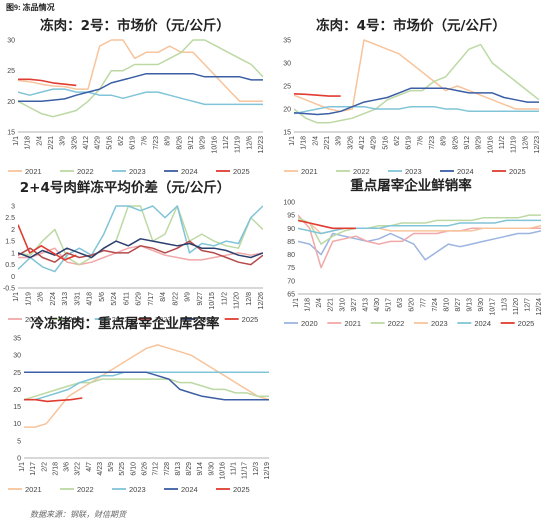  I want to click on x-tick-label: 8/22, so click(175, 299).